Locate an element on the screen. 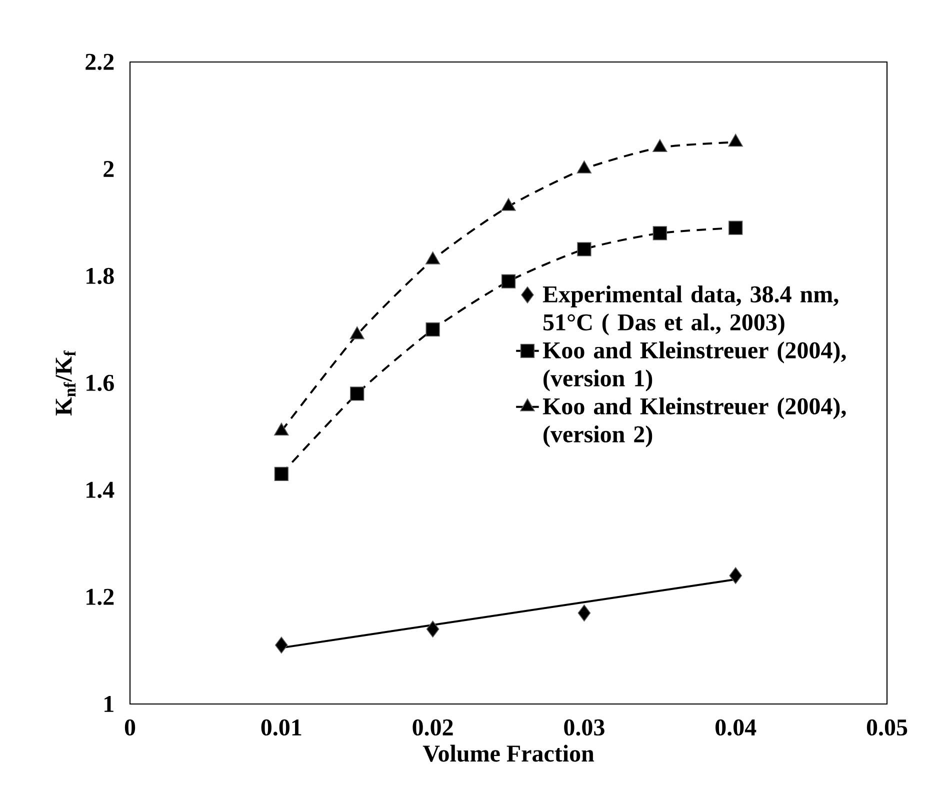 This screenshot has width=938, height=812. y-tick-label: 1.2 is located at coordinates (100, 597).